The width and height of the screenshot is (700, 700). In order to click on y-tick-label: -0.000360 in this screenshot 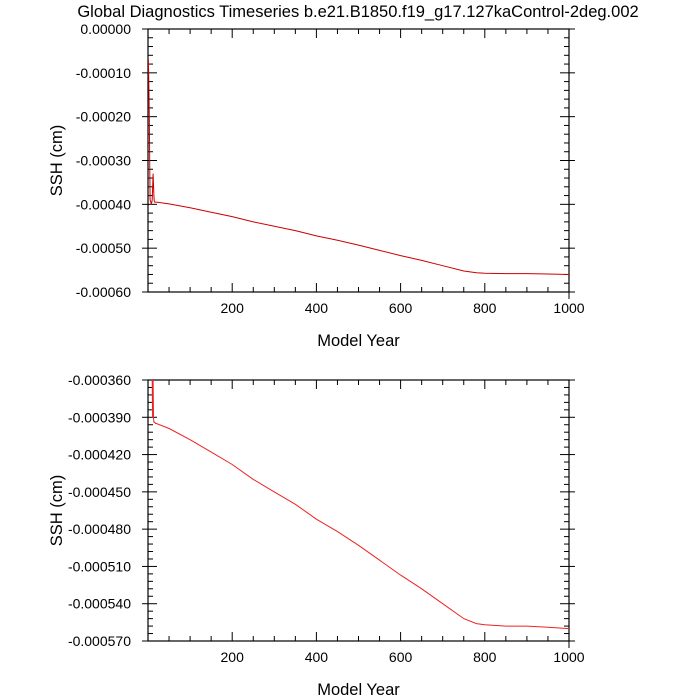, I will do `click(99, 380)`.